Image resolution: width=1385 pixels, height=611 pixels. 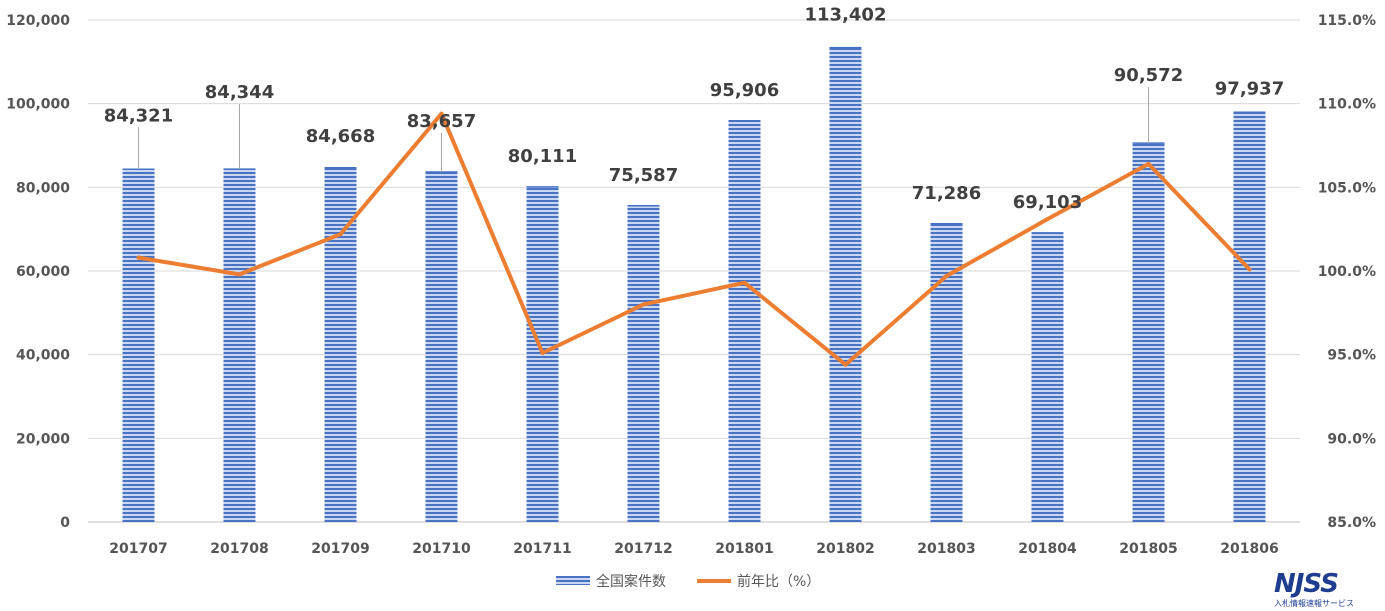 I want to click on x-tick-label: 201711, so click(x=542, y=549).